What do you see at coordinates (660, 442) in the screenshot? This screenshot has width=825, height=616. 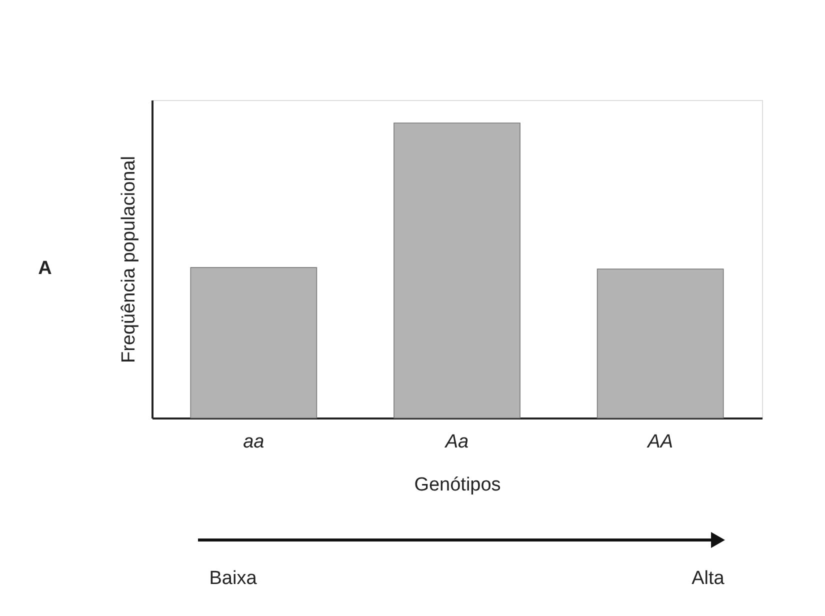 I see `x-tick-label: AA` at bounding box center [660, 442].